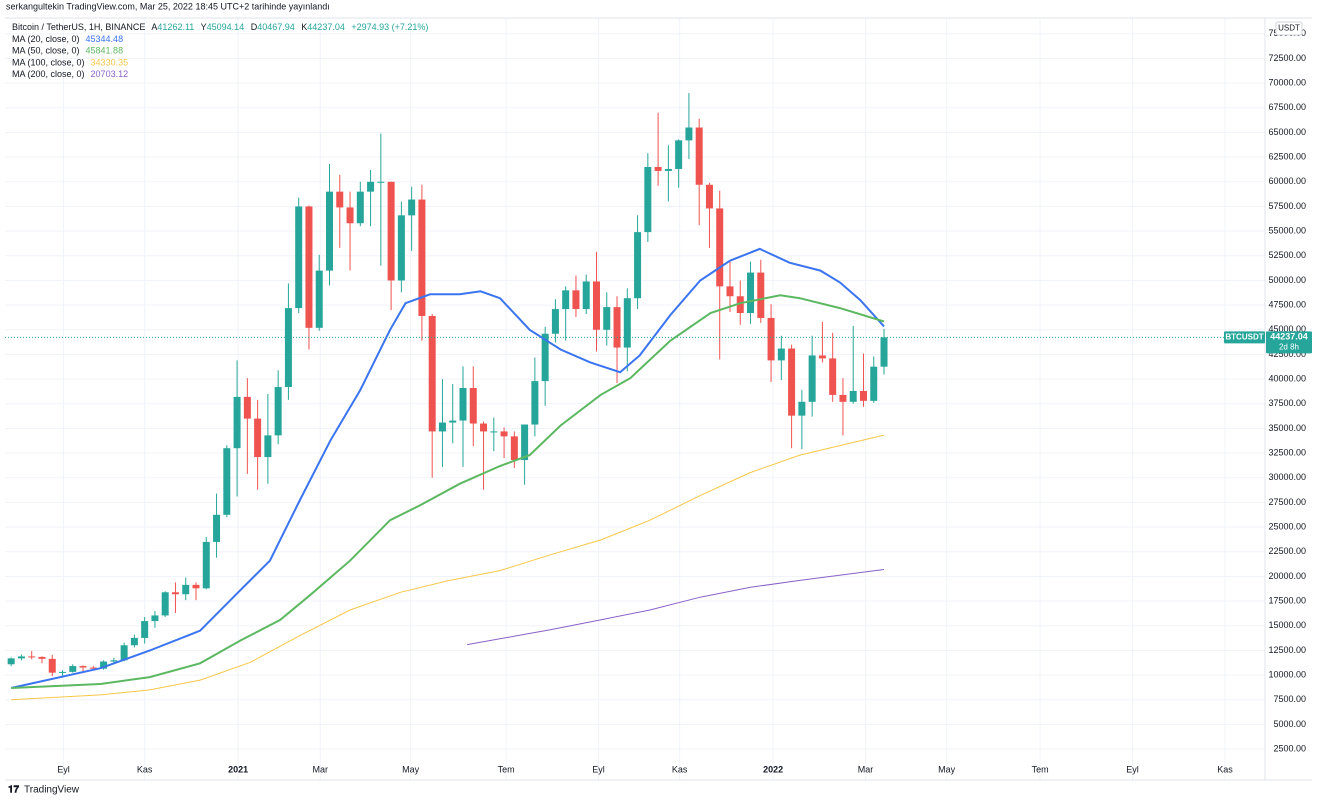 The height and width of the screenshot is (803, 1320). Describe the element at coordinates (1287, 650) in the screenshot. I see `y-tick-label: 12500.00` at that location.